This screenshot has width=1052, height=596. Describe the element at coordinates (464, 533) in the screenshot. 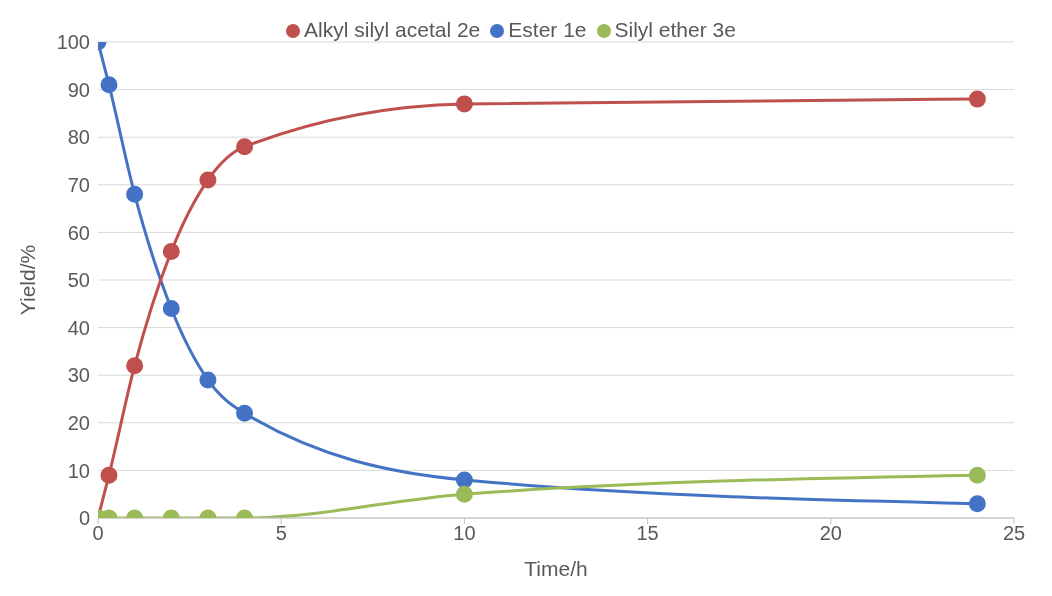

I see `x-tick-label: 10` at that location.